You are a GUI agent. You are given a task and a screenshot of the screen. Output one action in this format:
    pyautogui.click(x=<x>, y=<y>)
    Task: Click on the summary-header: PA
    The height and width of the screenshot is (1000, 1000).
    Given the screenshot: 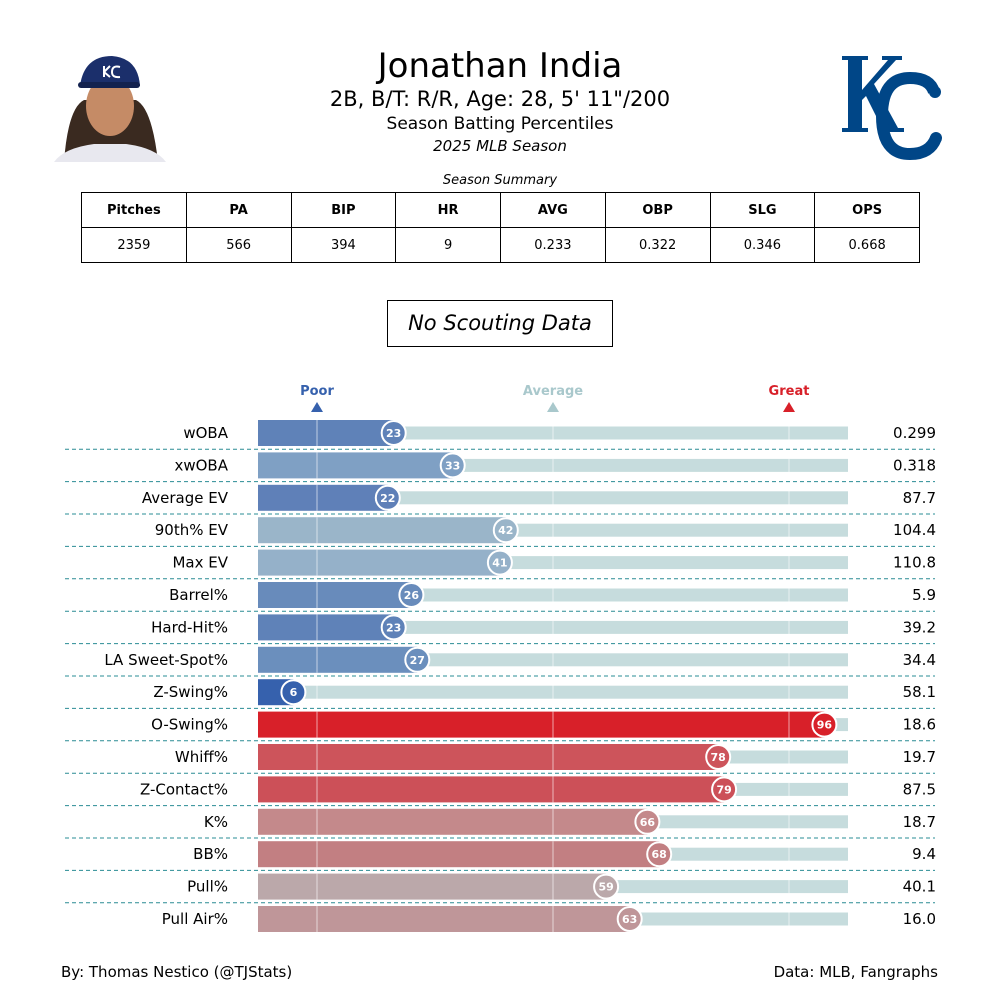 What is the action you would take?
    pyautogui.click(x=238, y=210)
    